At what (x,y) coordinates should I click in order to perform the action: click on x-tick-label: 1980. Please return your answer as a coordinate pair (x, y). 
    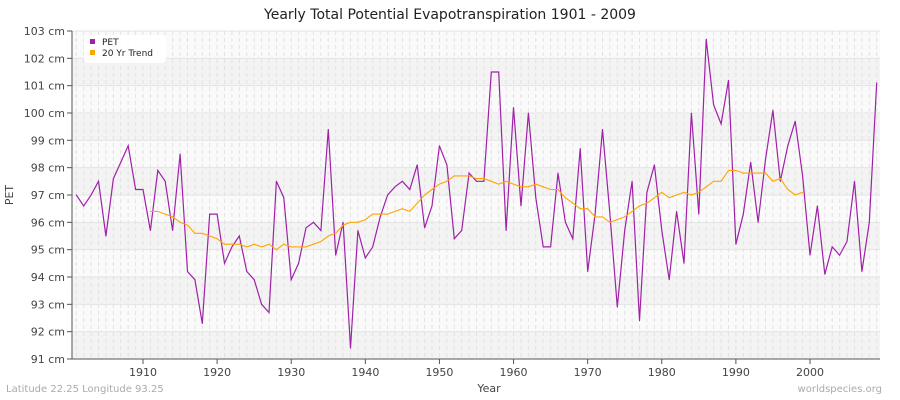
    Looking at the image, I should click on (662, 372).